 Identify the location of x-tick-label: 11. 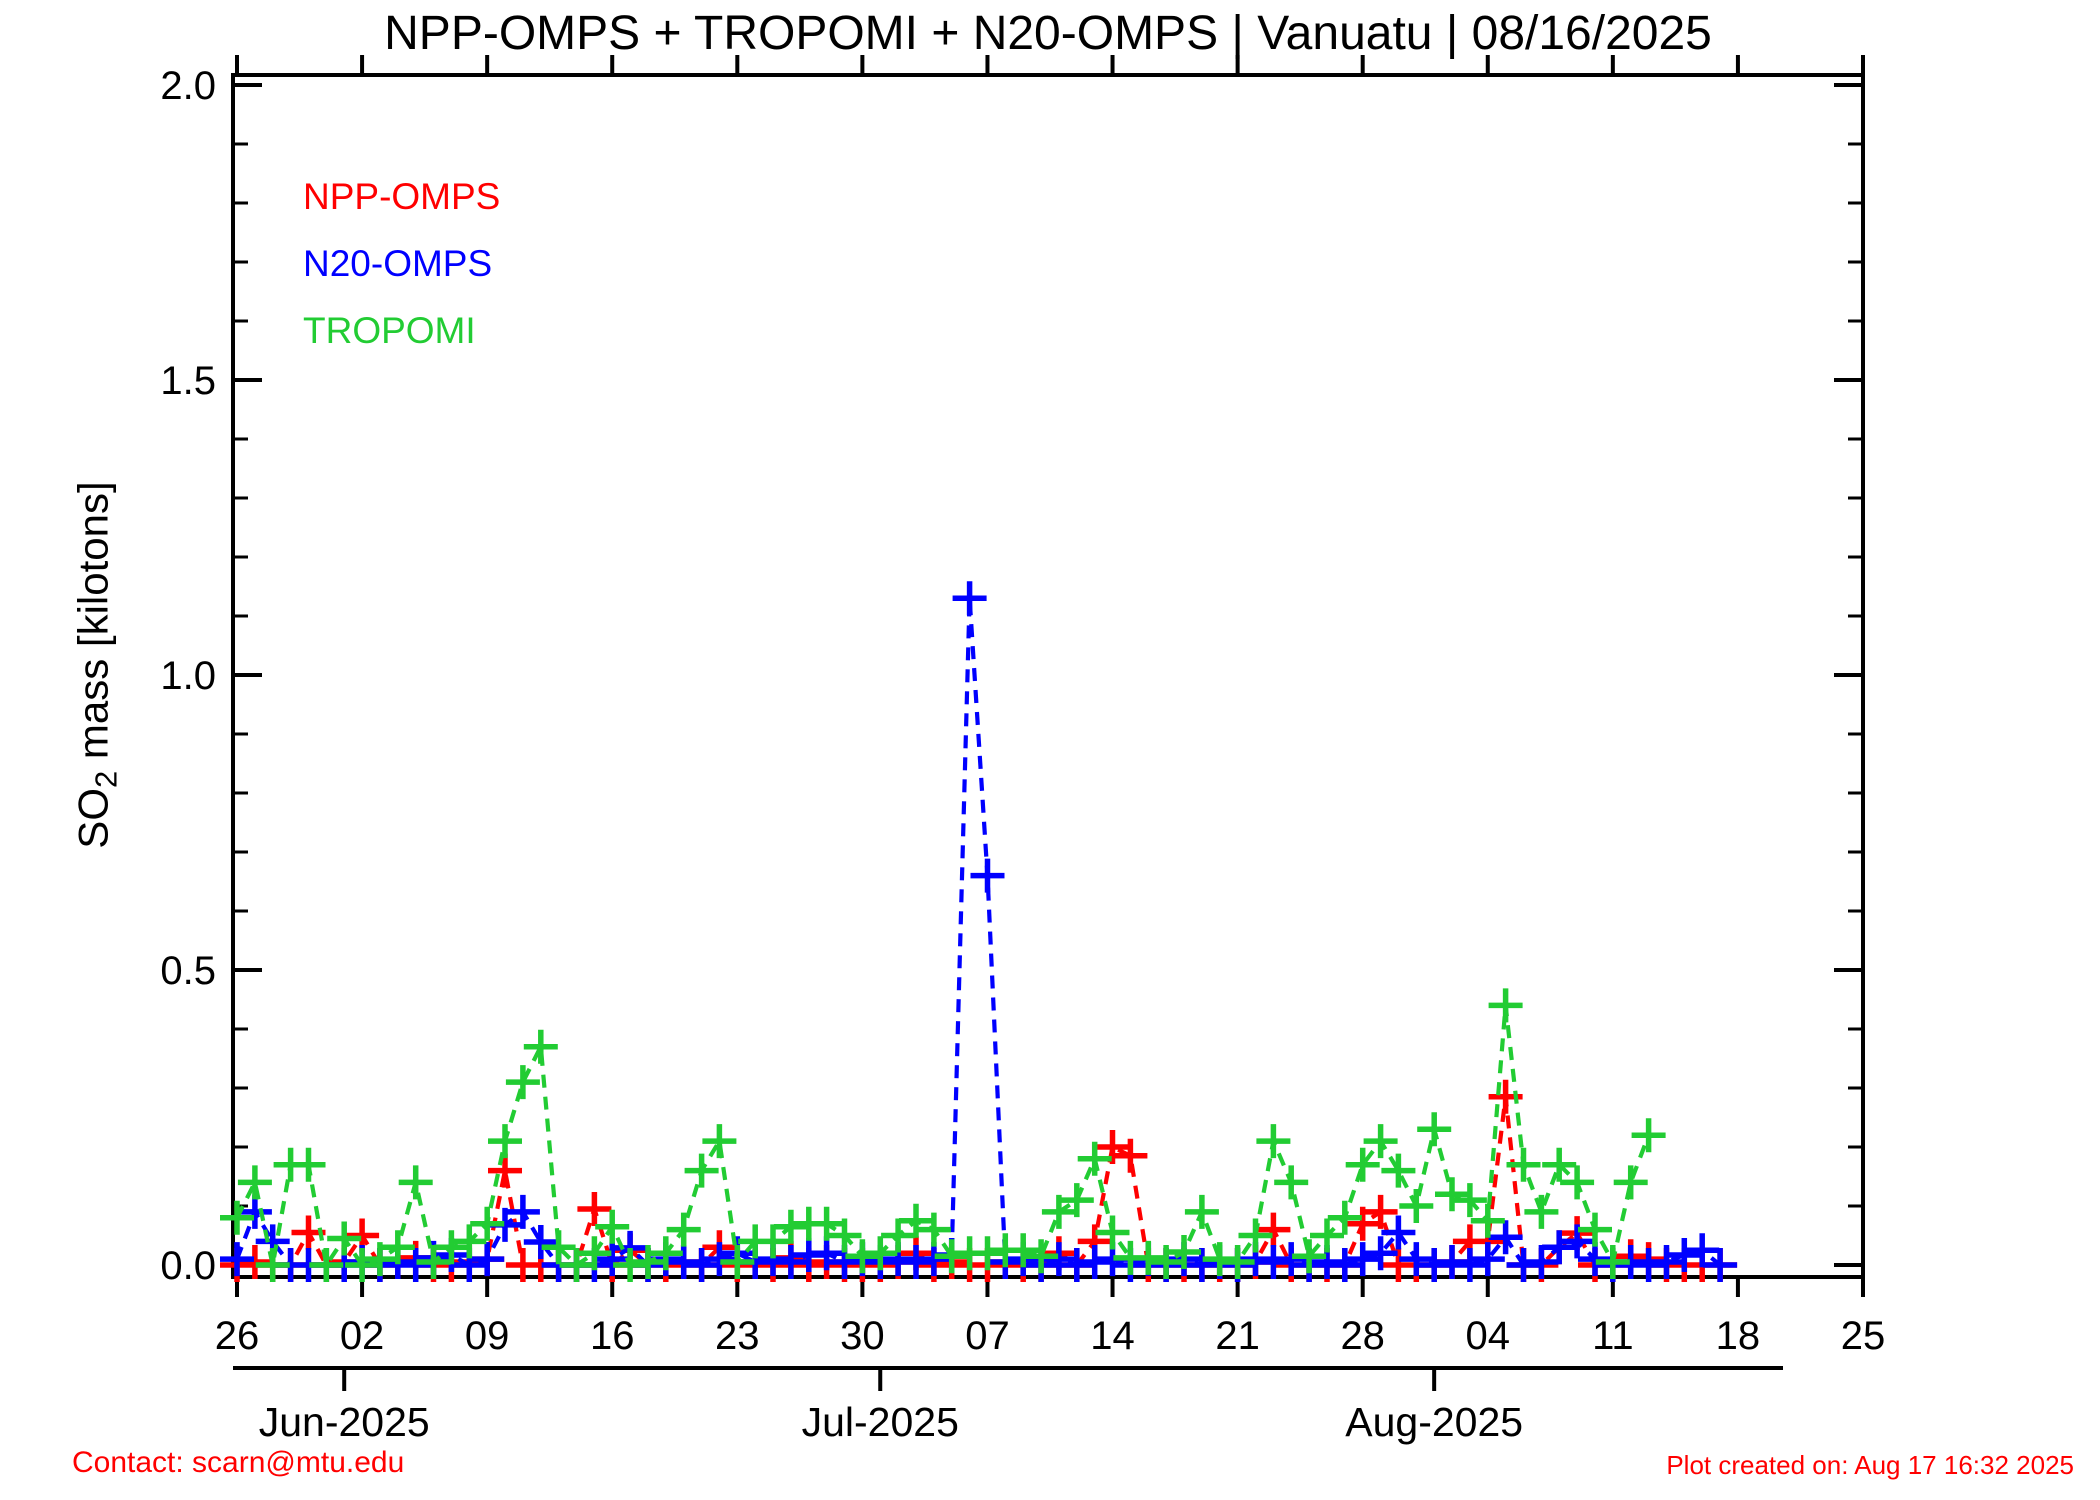
(1613, 1336).